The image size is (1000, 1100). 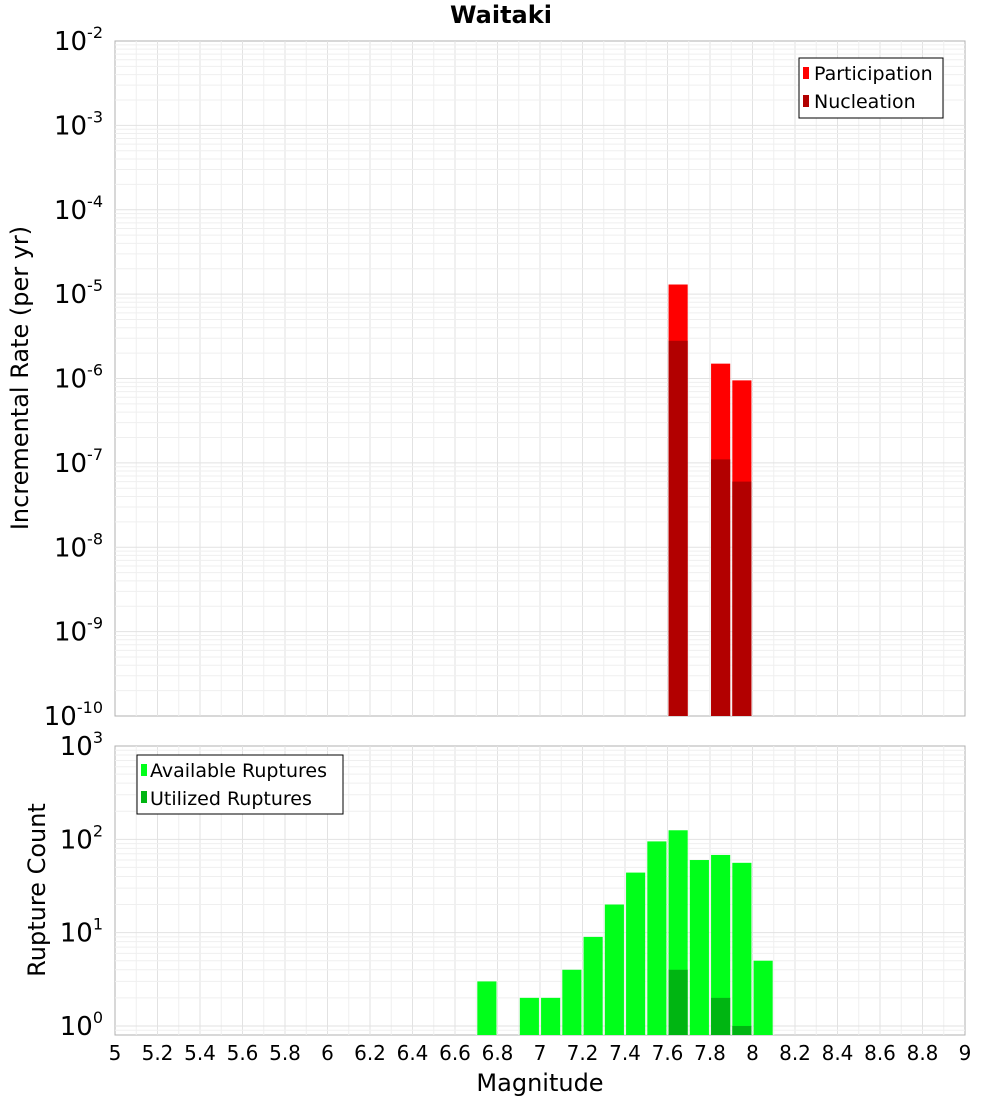 I want to click on y-tick-exponent: -2, so click(x=95, y=32).